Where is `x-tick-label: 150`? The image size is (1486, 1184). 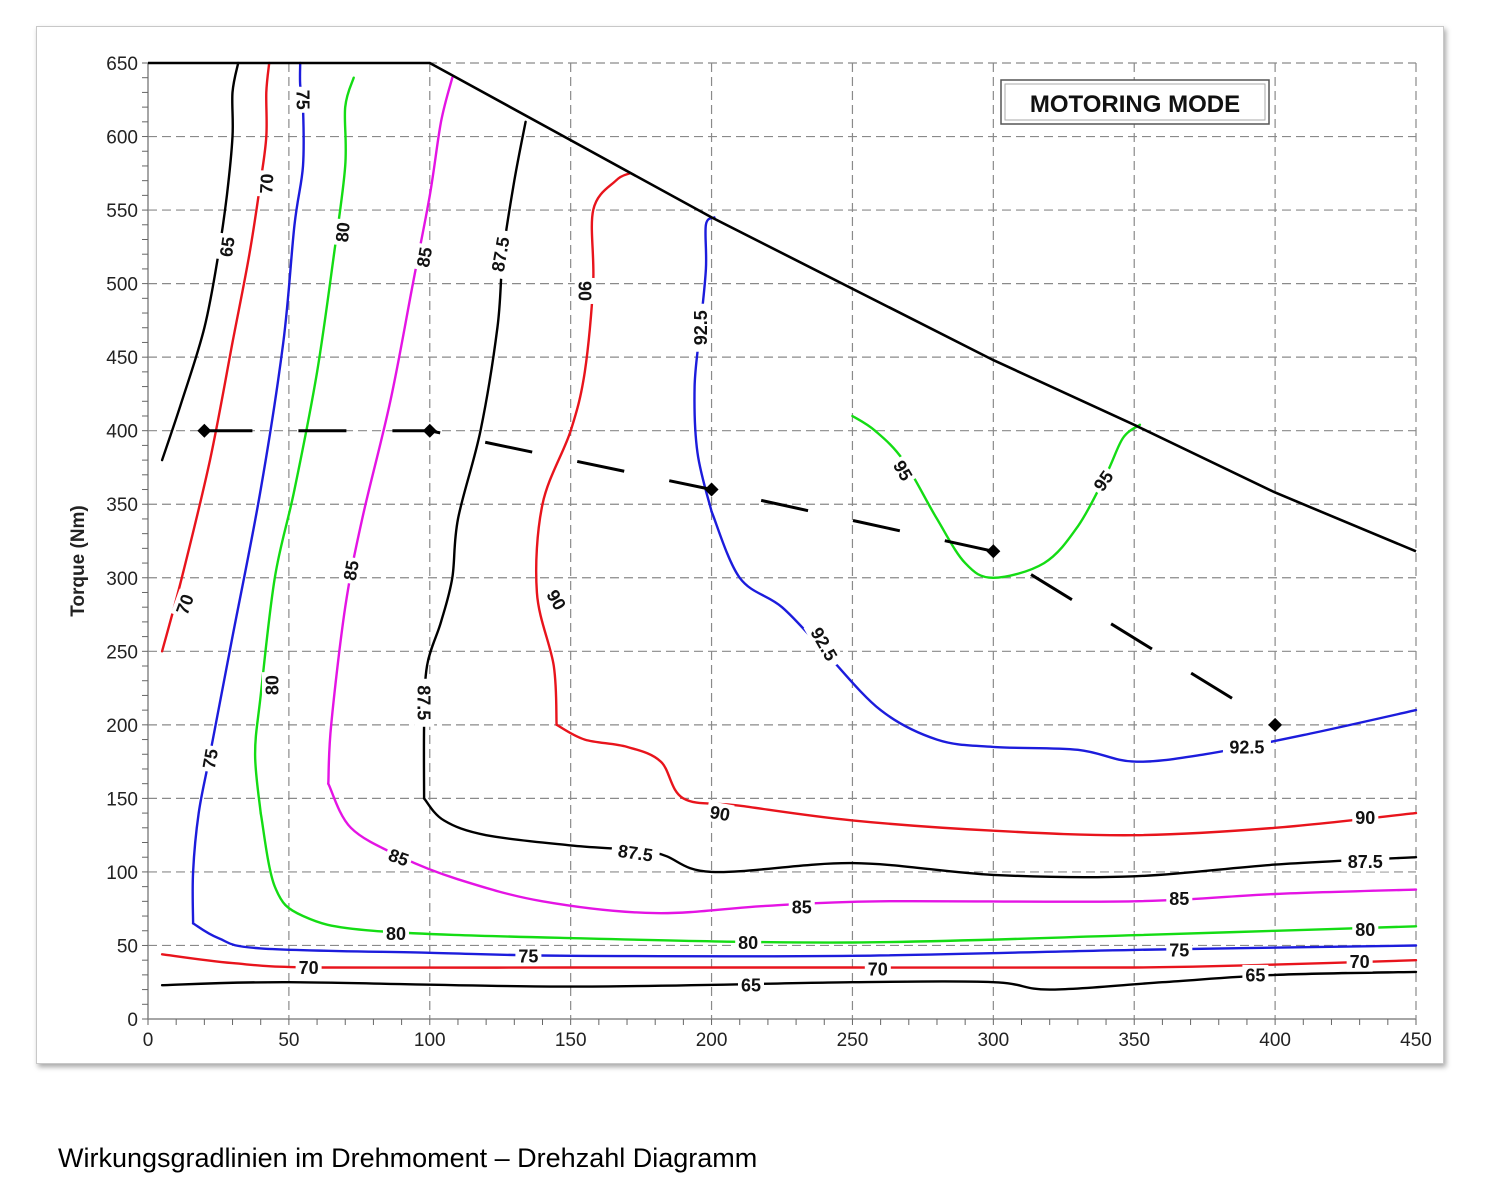
x-tick-label: 150 is located at coordinates (571, 1040).